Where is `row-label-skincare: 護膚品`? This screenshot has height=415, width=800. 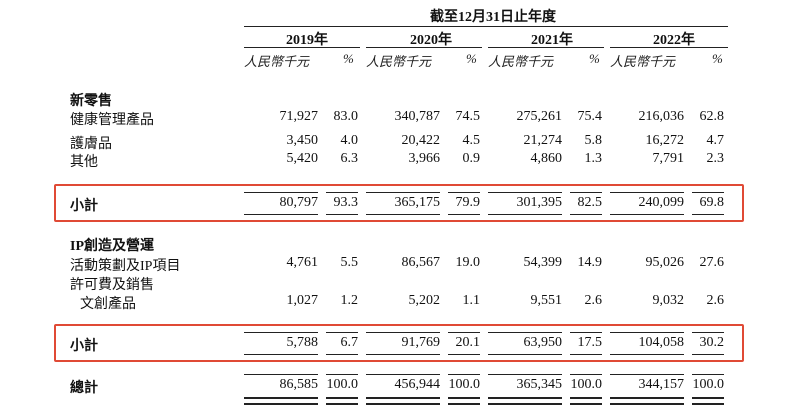
row-label-skincare: 護膚品 is located at coordinates (91, 144).